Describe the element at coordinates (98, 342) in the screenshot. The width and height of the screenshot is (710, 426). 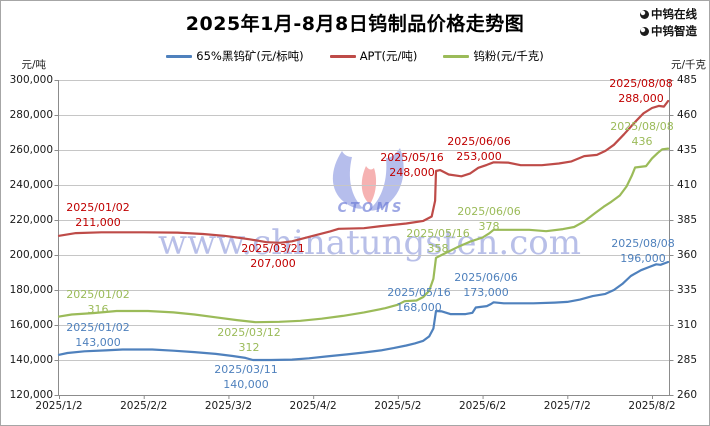
I see `annotation-value: 143,000` at that location.